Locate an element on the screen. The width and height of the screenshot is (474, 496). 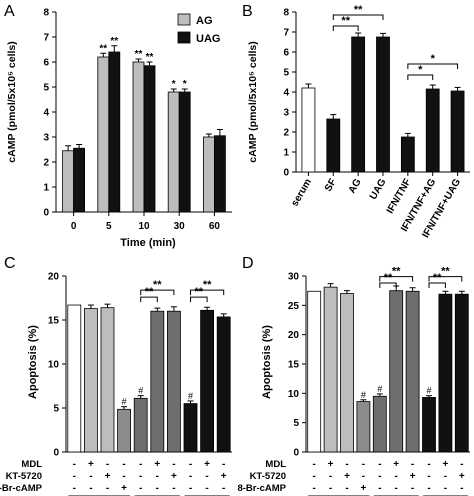
y-tick-label: 3 is located at coordinates (286, 113).